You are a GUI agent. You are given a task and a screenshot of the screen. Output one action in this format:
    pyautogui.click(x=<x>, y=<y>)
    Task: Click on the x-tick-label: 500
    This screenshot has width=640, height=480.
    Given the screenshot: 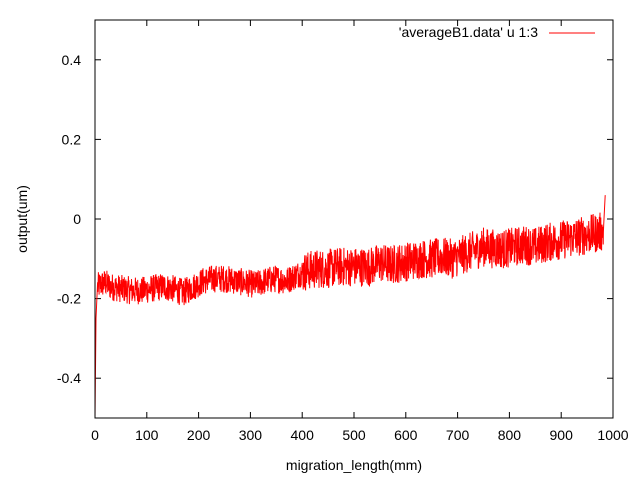 What is the action you would take?
    pyautogui.click(x=354, y=435)
    